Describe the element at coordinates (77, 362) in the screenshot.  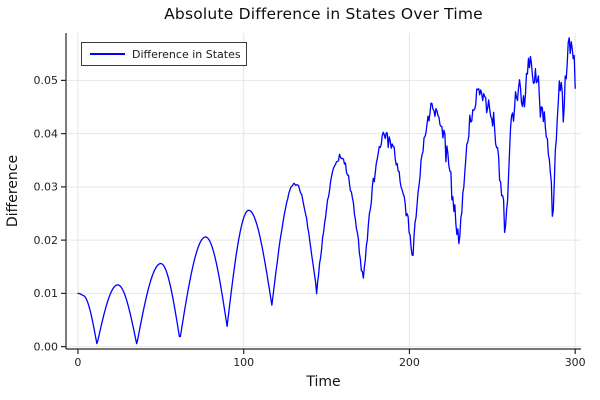
I see `x-tick-label: 0` at that location.